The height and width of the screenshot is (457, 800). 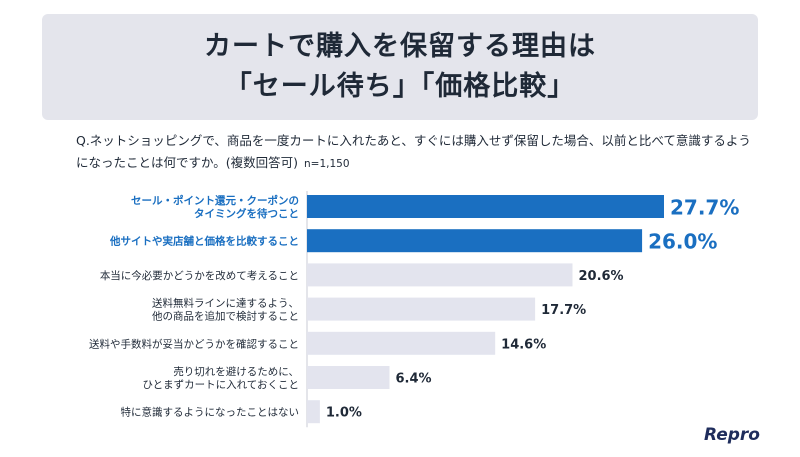 I want to click on category-label-1-0: 他サイトや実店舗と価格を比較すること, so click(x=204, y=241).